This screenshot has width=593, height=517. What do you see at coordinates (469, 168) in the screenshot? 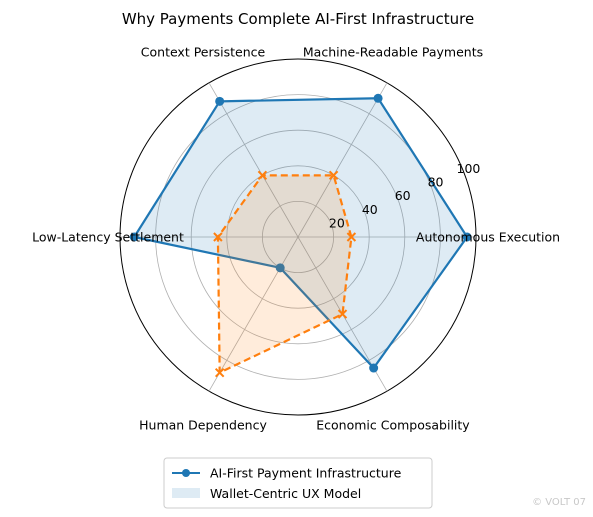
I see `radial-tick-label: 100` at bounding box center [469, 168].